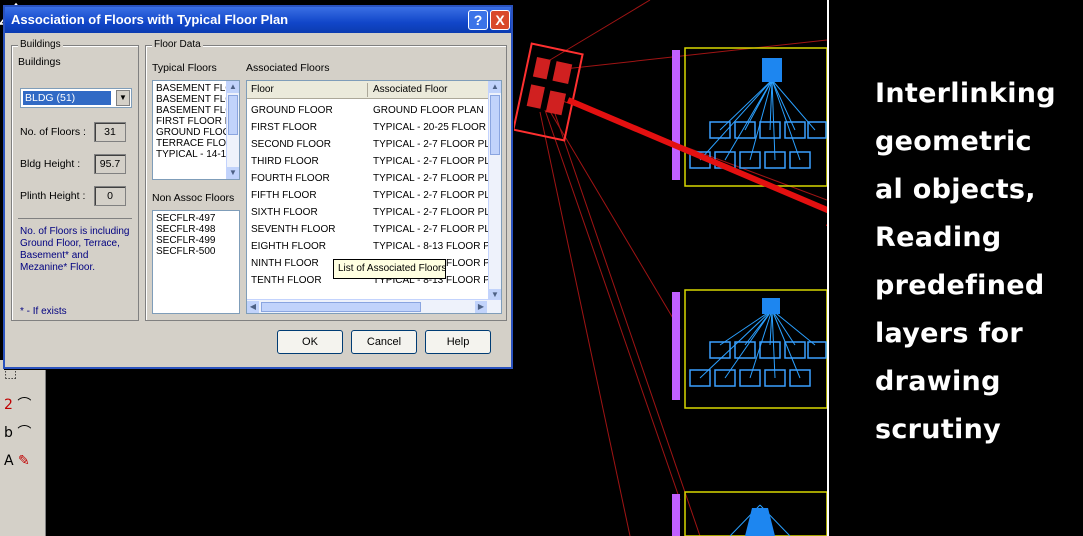 The width and height of the screenshot is (1083, 536). I want to click on floor-cell: NINTH FLOOR, so click(285, 263).